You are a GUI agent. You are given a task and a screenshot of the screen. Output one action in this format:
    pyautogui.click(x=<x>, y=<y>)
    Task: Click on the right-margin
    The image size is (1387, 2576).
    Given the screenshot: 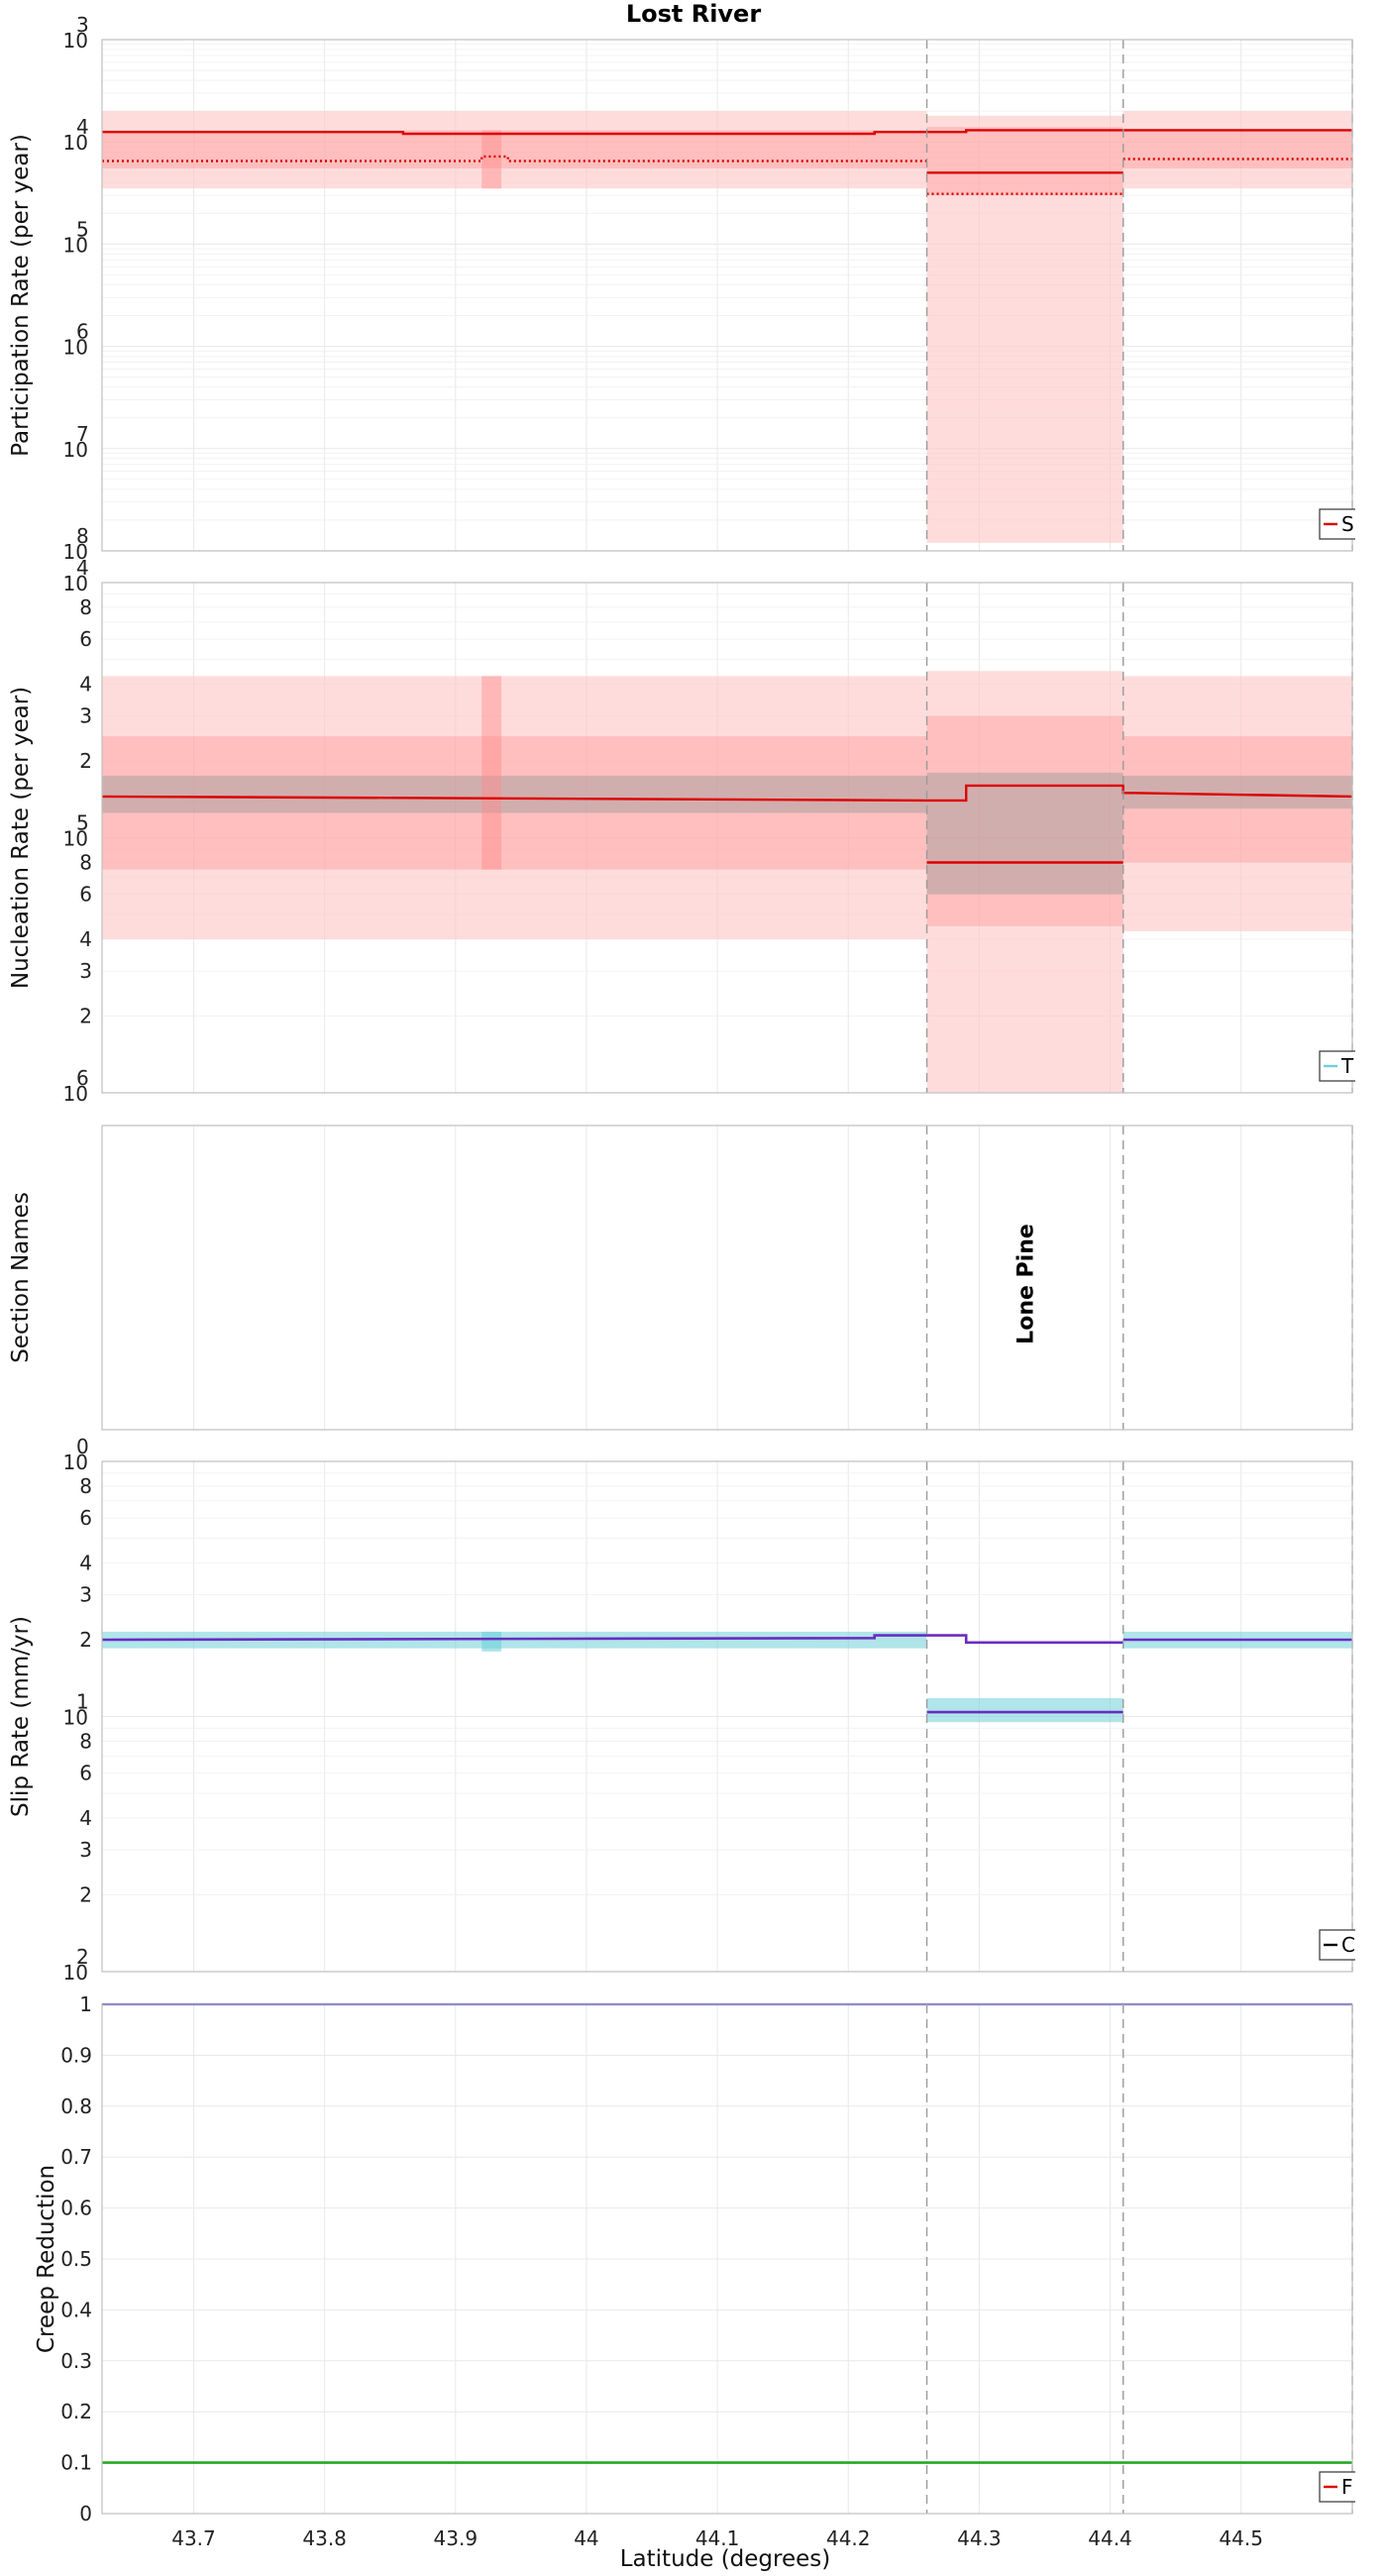 What is the action you would take?
    pyautogui.click(x=1371, y=1288)
    